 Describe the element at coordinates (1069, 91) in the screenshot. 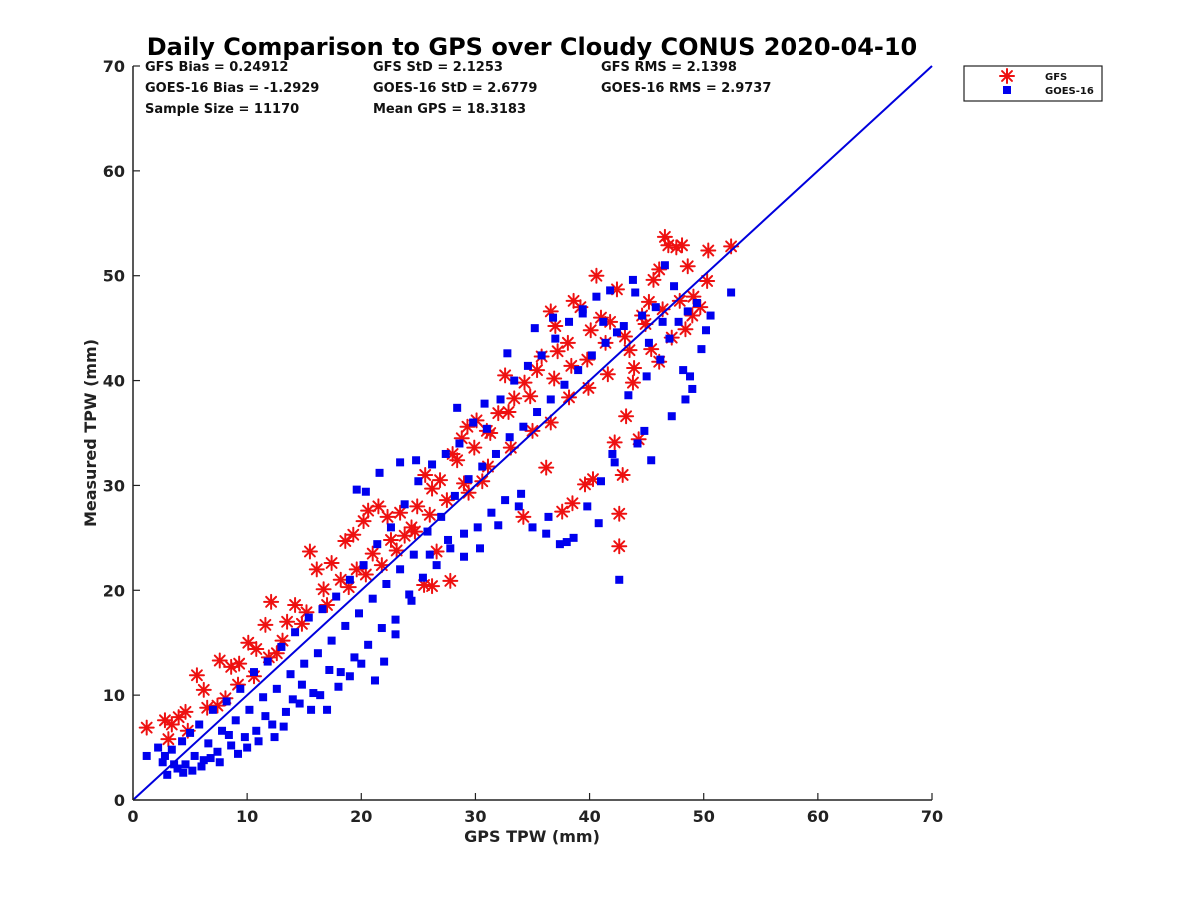

I see `legend-label-goes-16: GOES-16` at that location.